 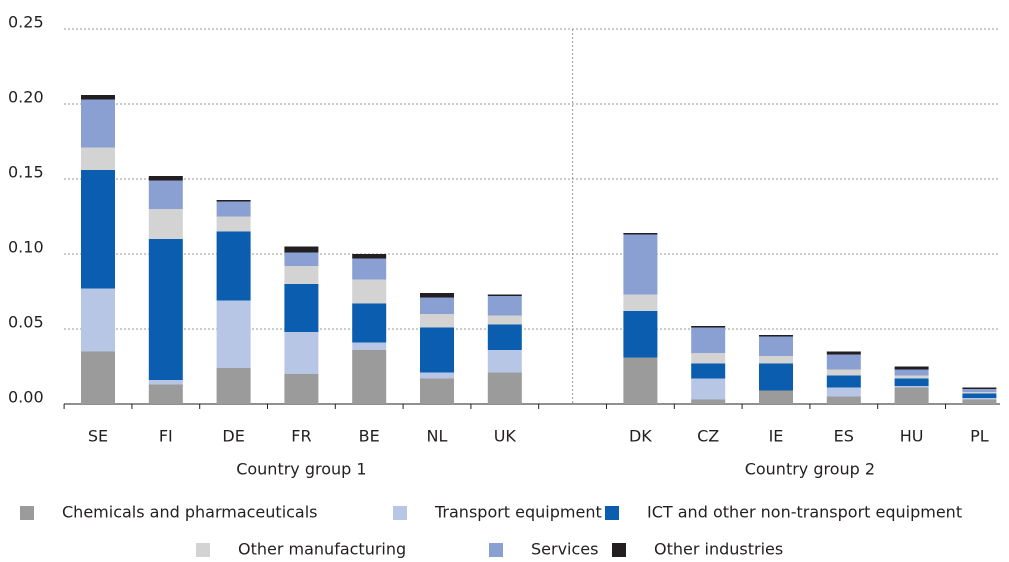 I want to click on group-label: Country group 1, so click(x=301, y=469).